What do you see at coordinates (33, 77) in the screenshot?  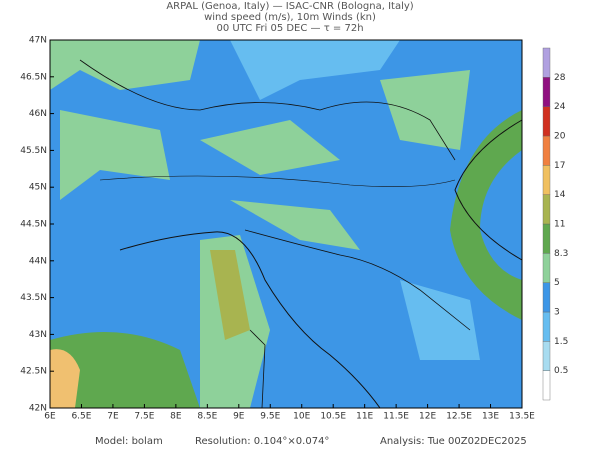 I see `y-tick-label: 46.5N` at bounding box center [33, 77].